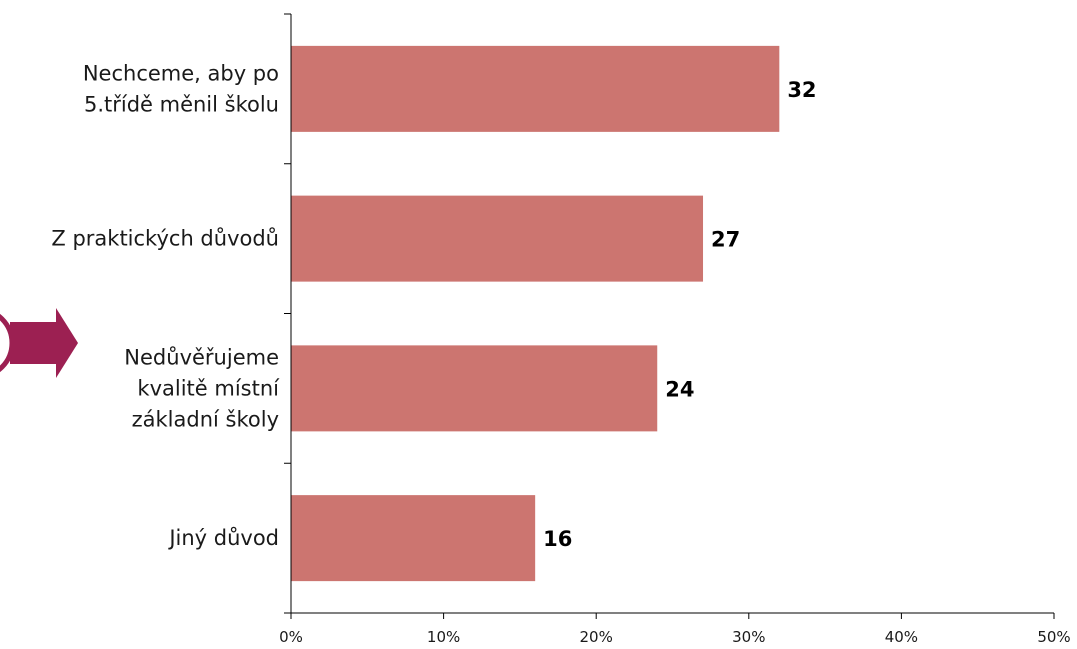  I want to click on x-tick-label: 0%, so click(291, 637).